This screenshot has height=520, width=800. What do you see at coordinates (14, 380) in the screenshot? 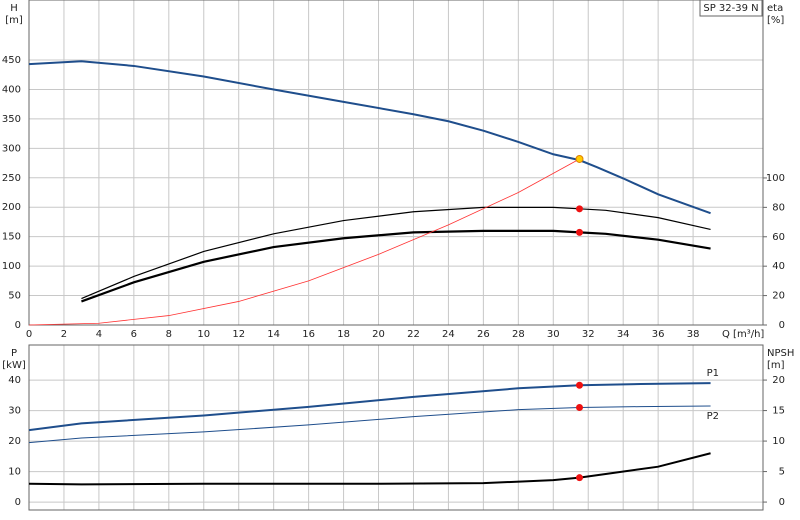
I see `y-tick-label: 40` at bounding box center [14, 380].